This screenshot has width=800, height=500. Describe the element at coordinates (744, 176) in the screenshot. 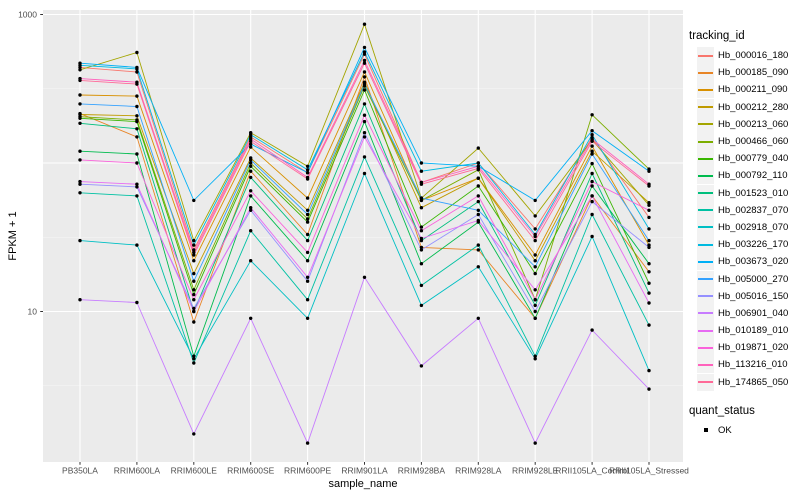

I see `legend-item: Hb_000792_110` at that location.